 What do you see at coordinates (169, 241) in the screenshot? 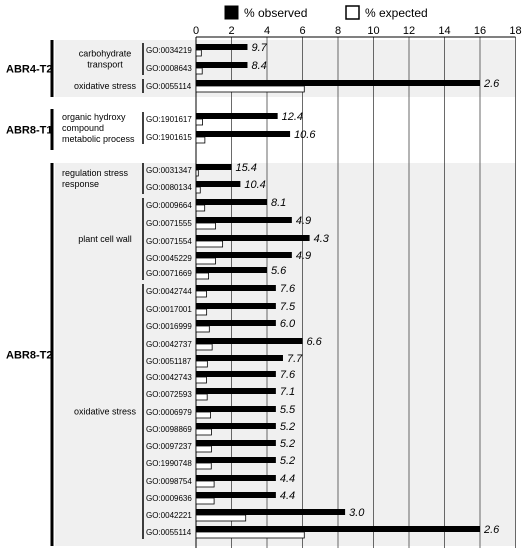
I see `go-term-label: GO:0071554` at bounding box center [169, 241].